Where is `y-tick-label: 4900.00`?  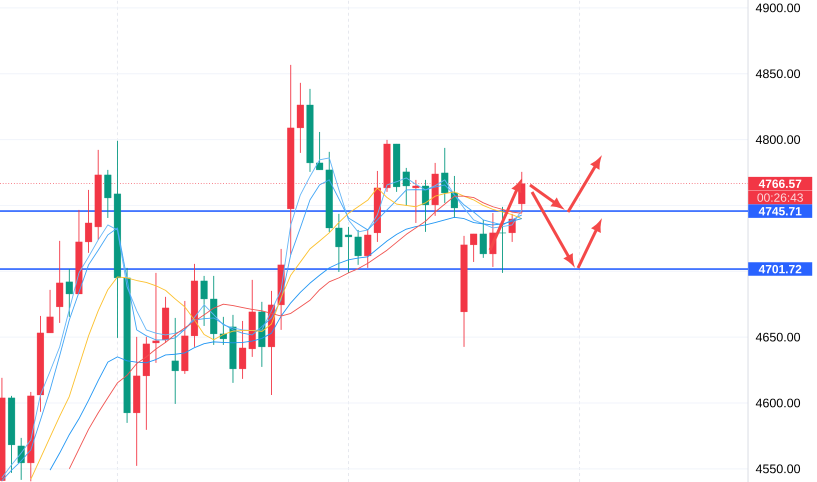
y-tick-label: 4900.00 is located at coordinates (778, 7).